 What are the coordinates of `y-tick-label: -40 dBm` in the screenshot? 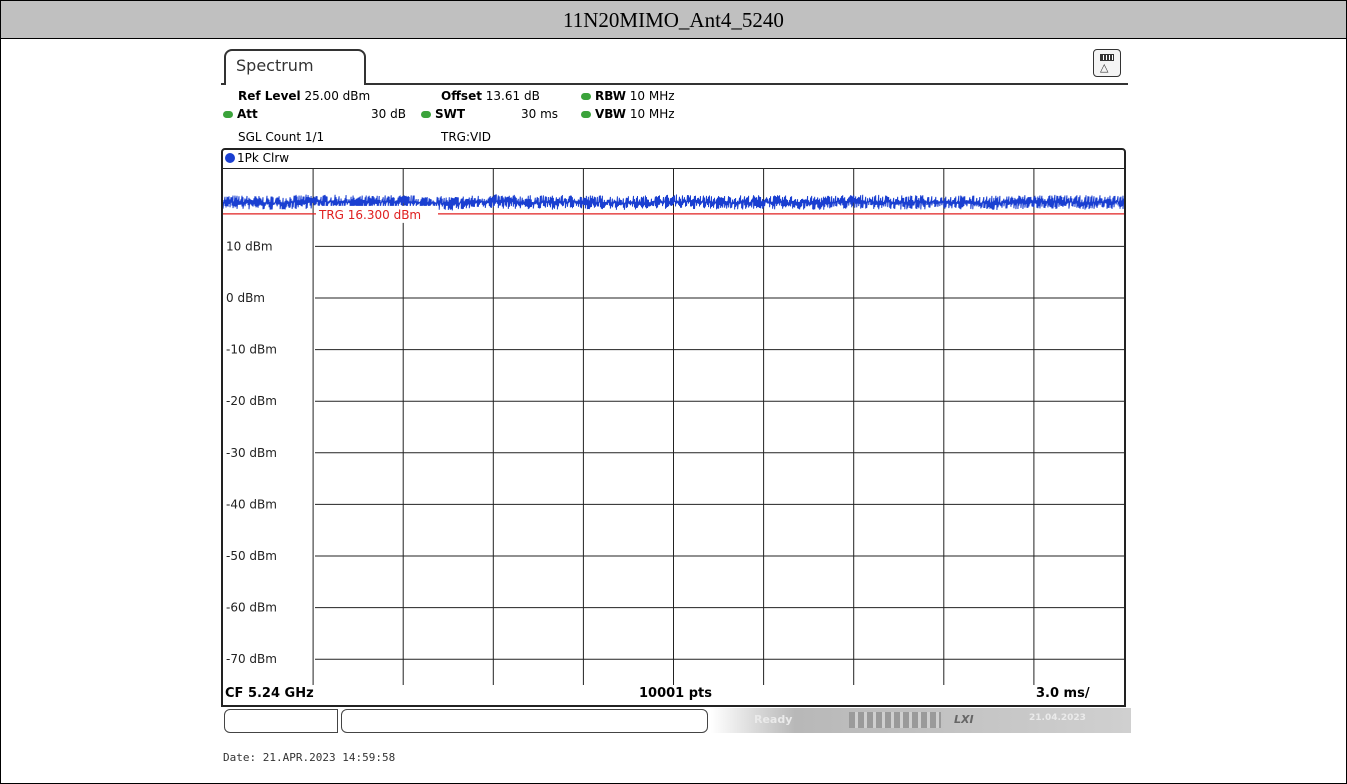 It's located at (251, 504).